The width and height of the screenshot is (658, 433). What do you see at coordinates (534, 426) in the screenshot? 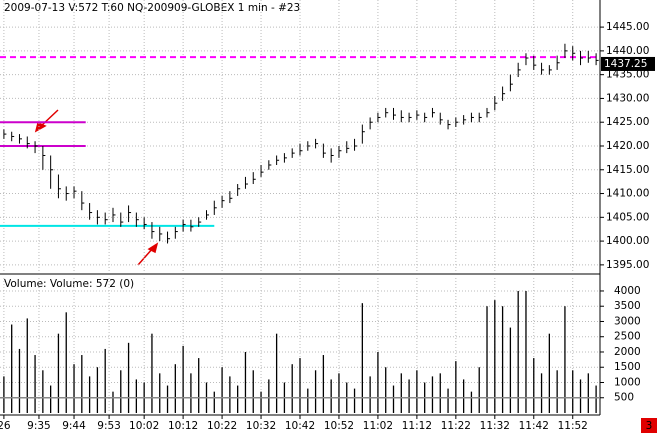
I see `x-tick-label: 11:42` at bounding box center [534, 426].